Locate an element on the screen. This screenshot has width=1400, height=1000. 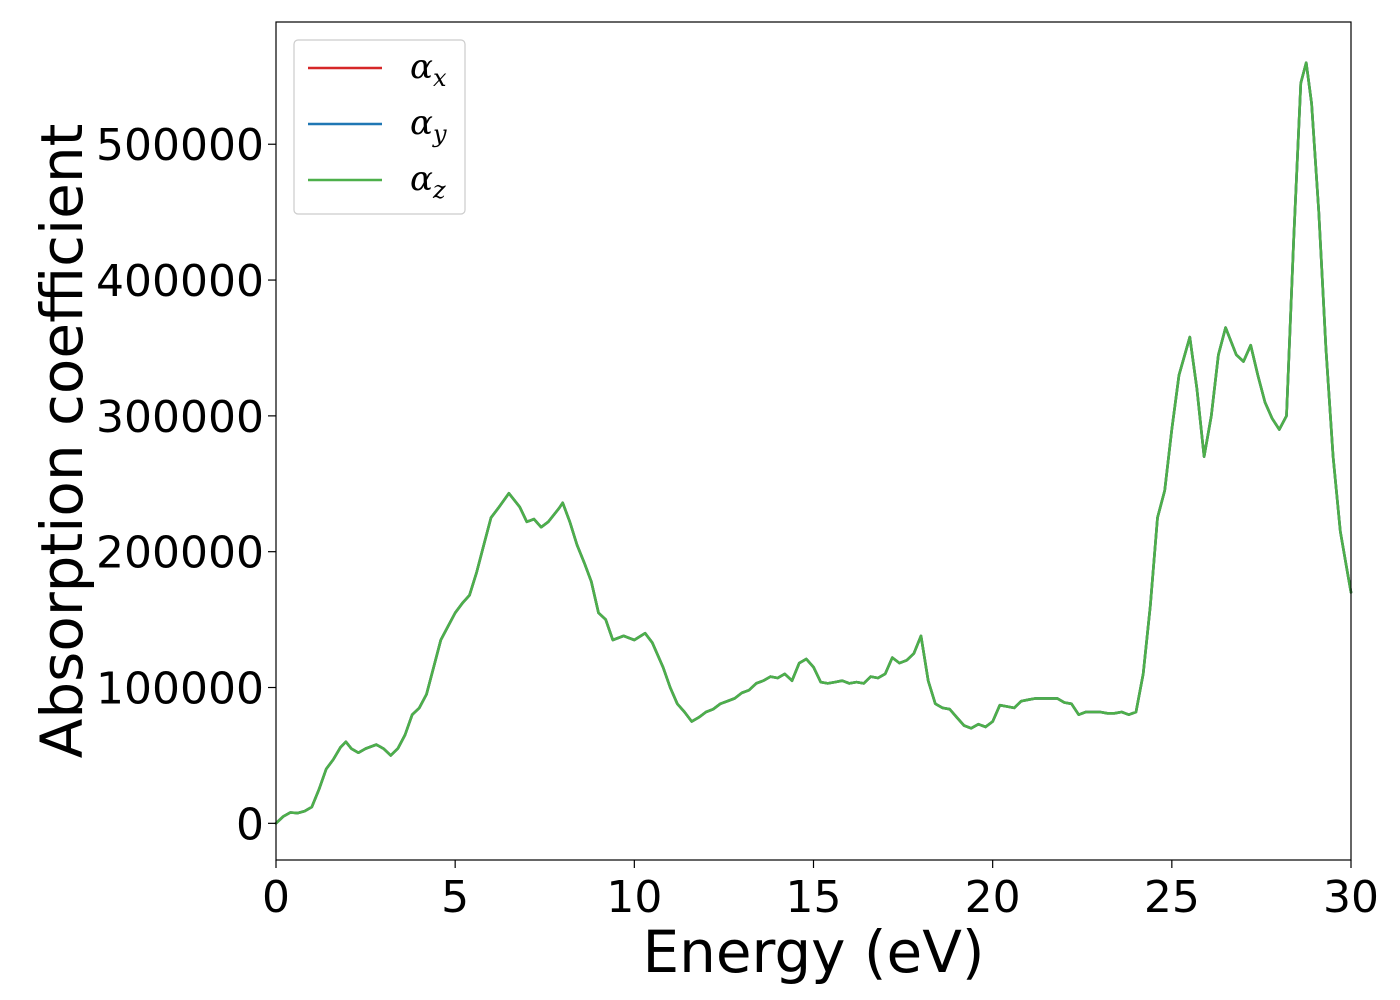
x-tick-label: 20 is located at coordinates (993, 897).